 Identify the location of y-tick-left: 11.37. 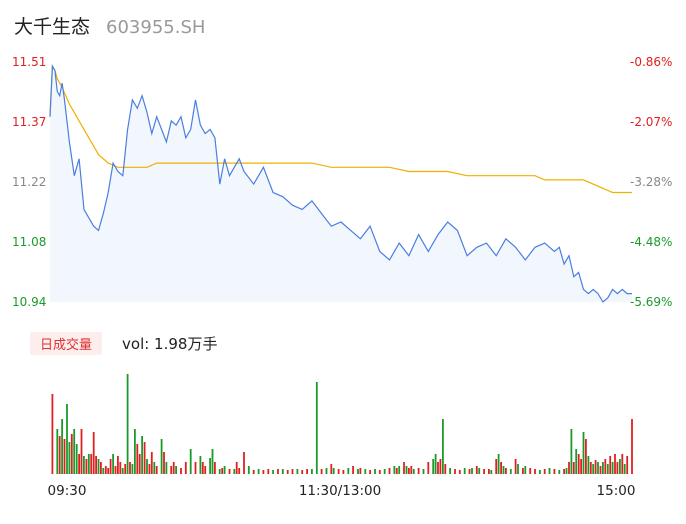
(29, 122).